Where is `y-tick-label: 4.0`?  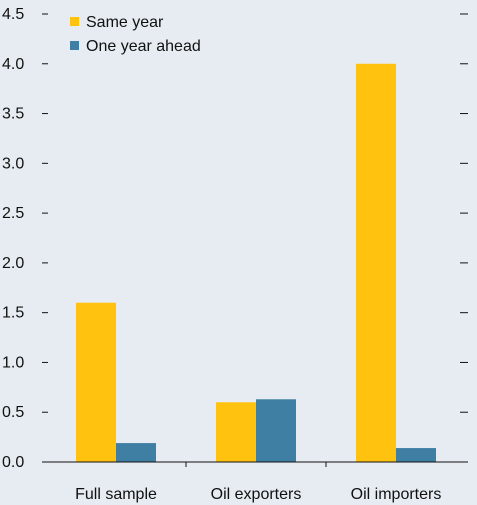
y-tick-label: 4.0 is located at coordinates (13, 64).